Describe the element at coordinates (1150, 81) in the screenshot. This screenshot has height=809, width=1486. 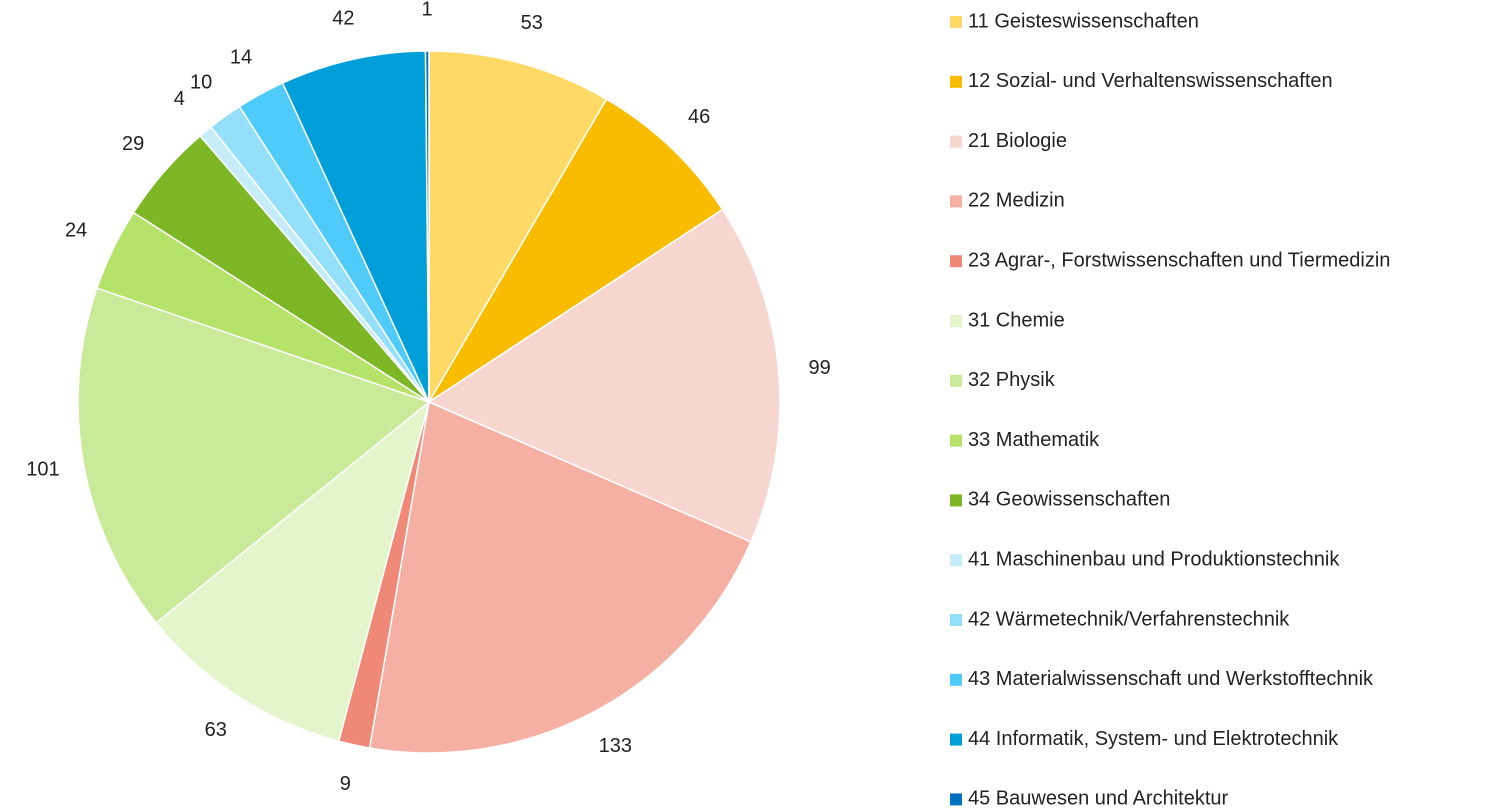
I see `legend-label: 12 Sozial- und Verhaltenswissenschaften` at that location.